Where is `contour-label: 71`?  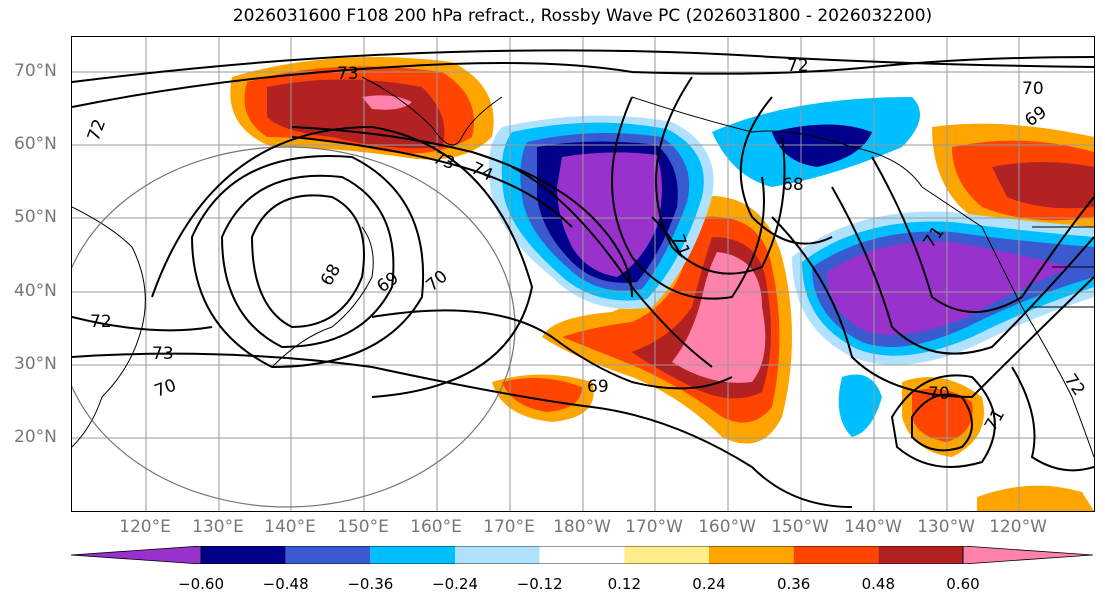
contour-label: 71 is located at coordinates (995, 420).